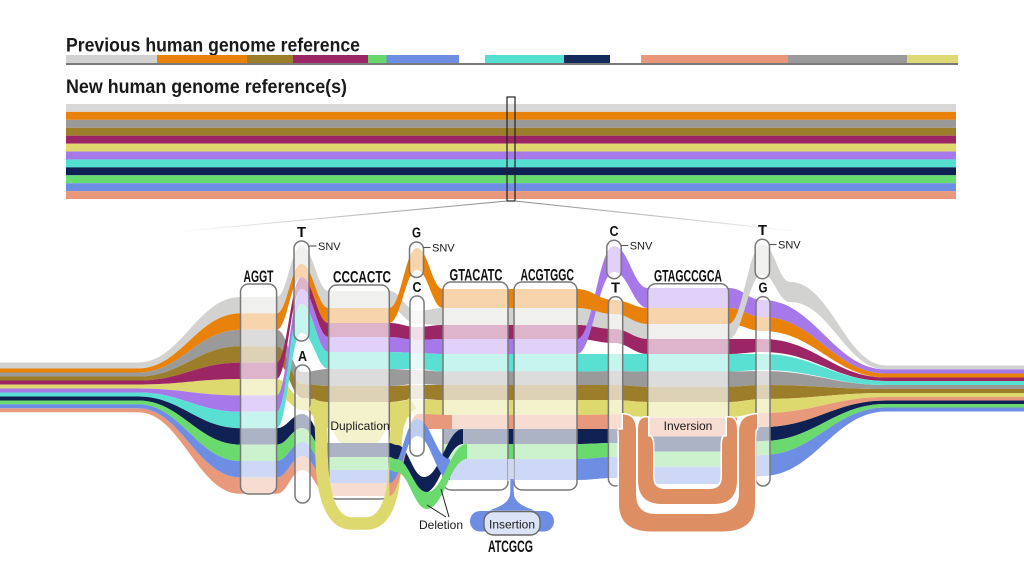 The width and height of the screenshot is (1024, 577). What do you see at coordinates (302, 357) in the screenshot?
I see `svg-text: A` at bounding box center [302, 357].